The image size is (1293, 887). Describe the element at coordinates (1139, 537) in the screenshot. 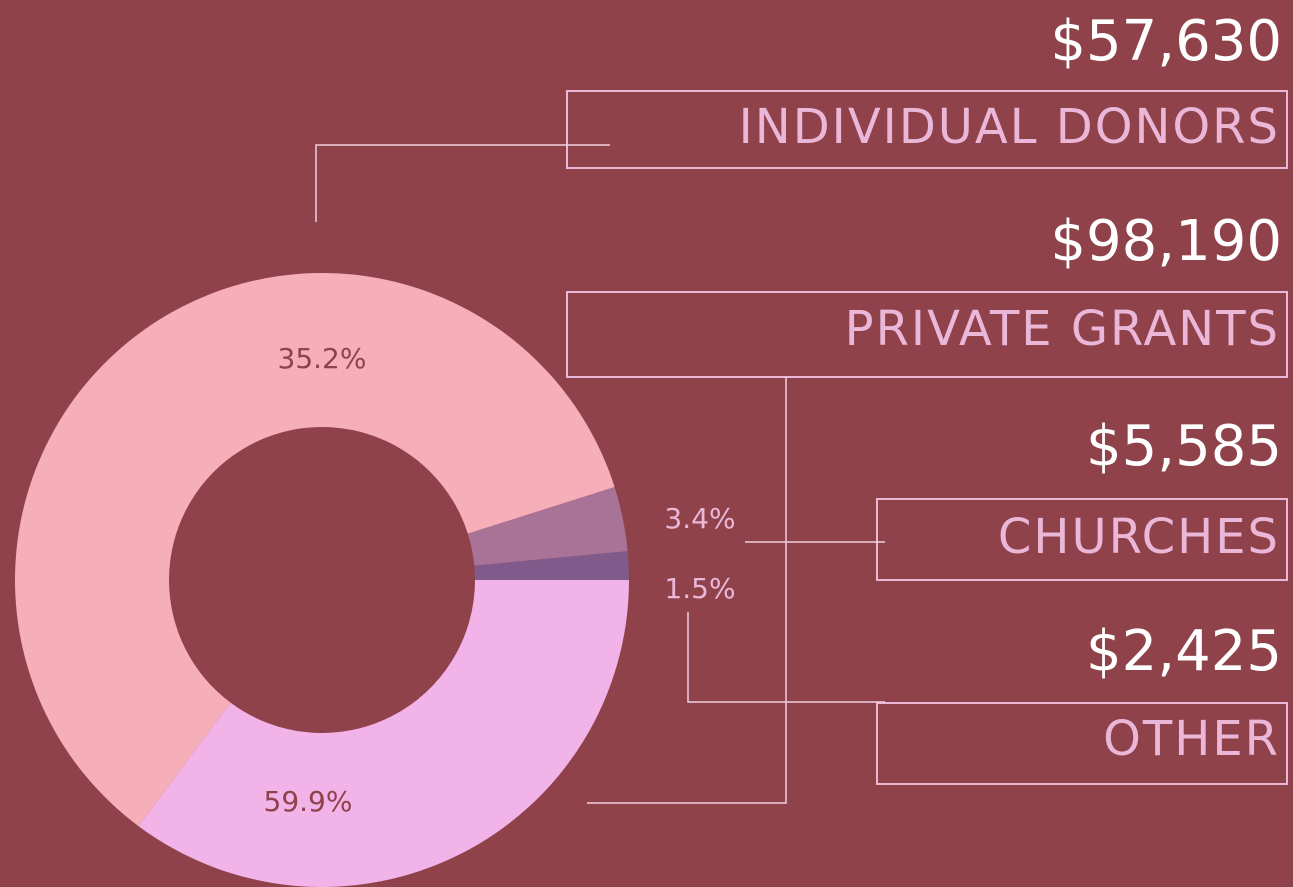

I see `legend-label: CHURCHES` at that location.